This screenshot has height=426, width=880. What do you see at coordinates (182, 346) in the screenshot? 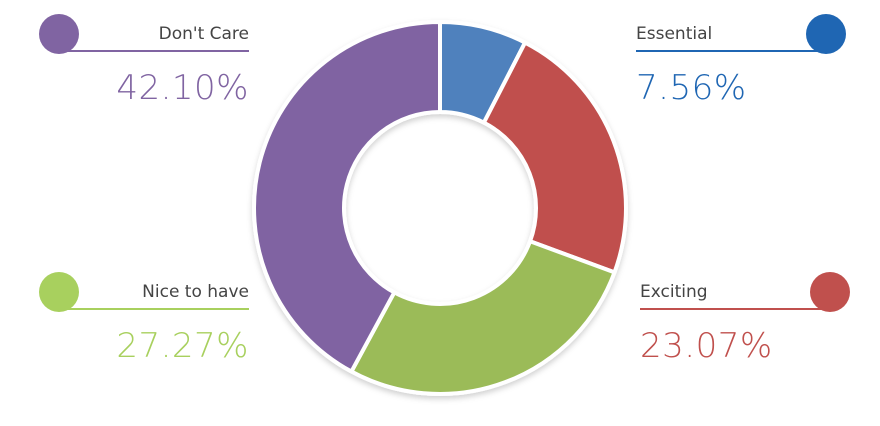
I see `legend-value-nice-to-have: 27.27%` at bounding box center [182, 346].